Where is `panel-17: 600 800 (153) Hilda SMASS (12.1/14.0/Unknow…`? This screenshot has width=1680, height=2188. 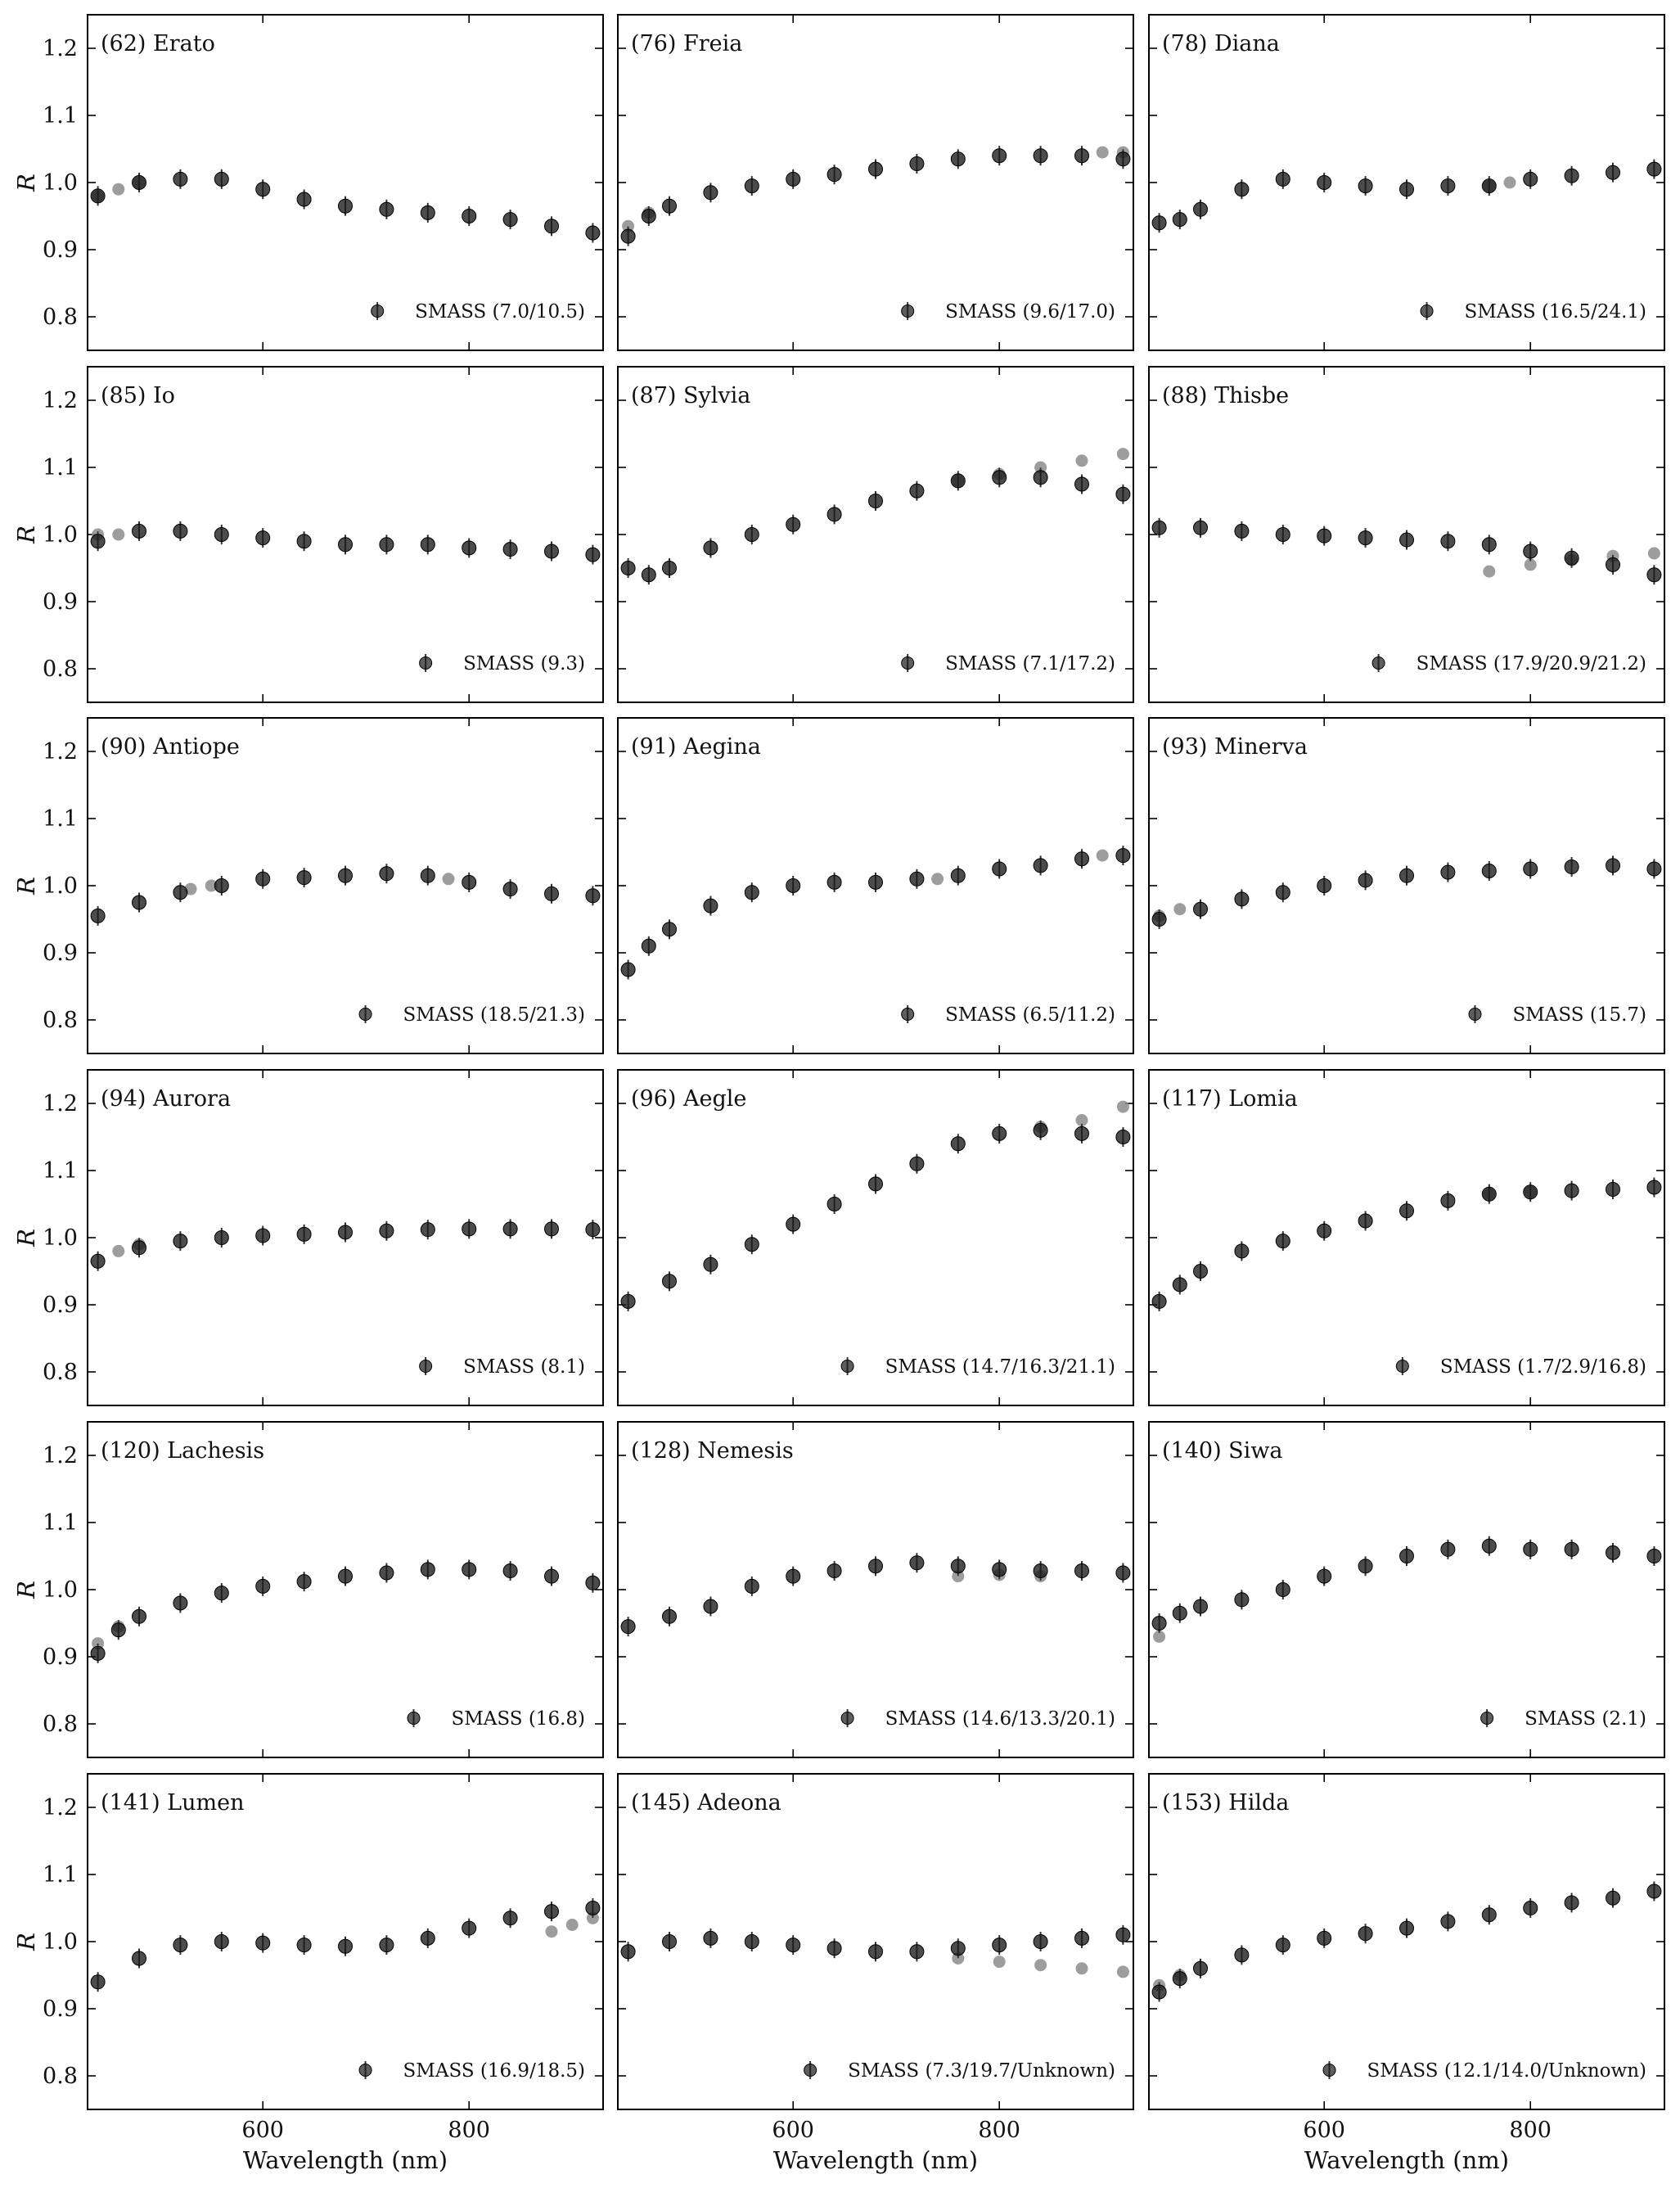
panel-17: 600 800 (153) Hilda SMASS (12.1/14.0/Unknow… is located at coordinates (1407, 1973).